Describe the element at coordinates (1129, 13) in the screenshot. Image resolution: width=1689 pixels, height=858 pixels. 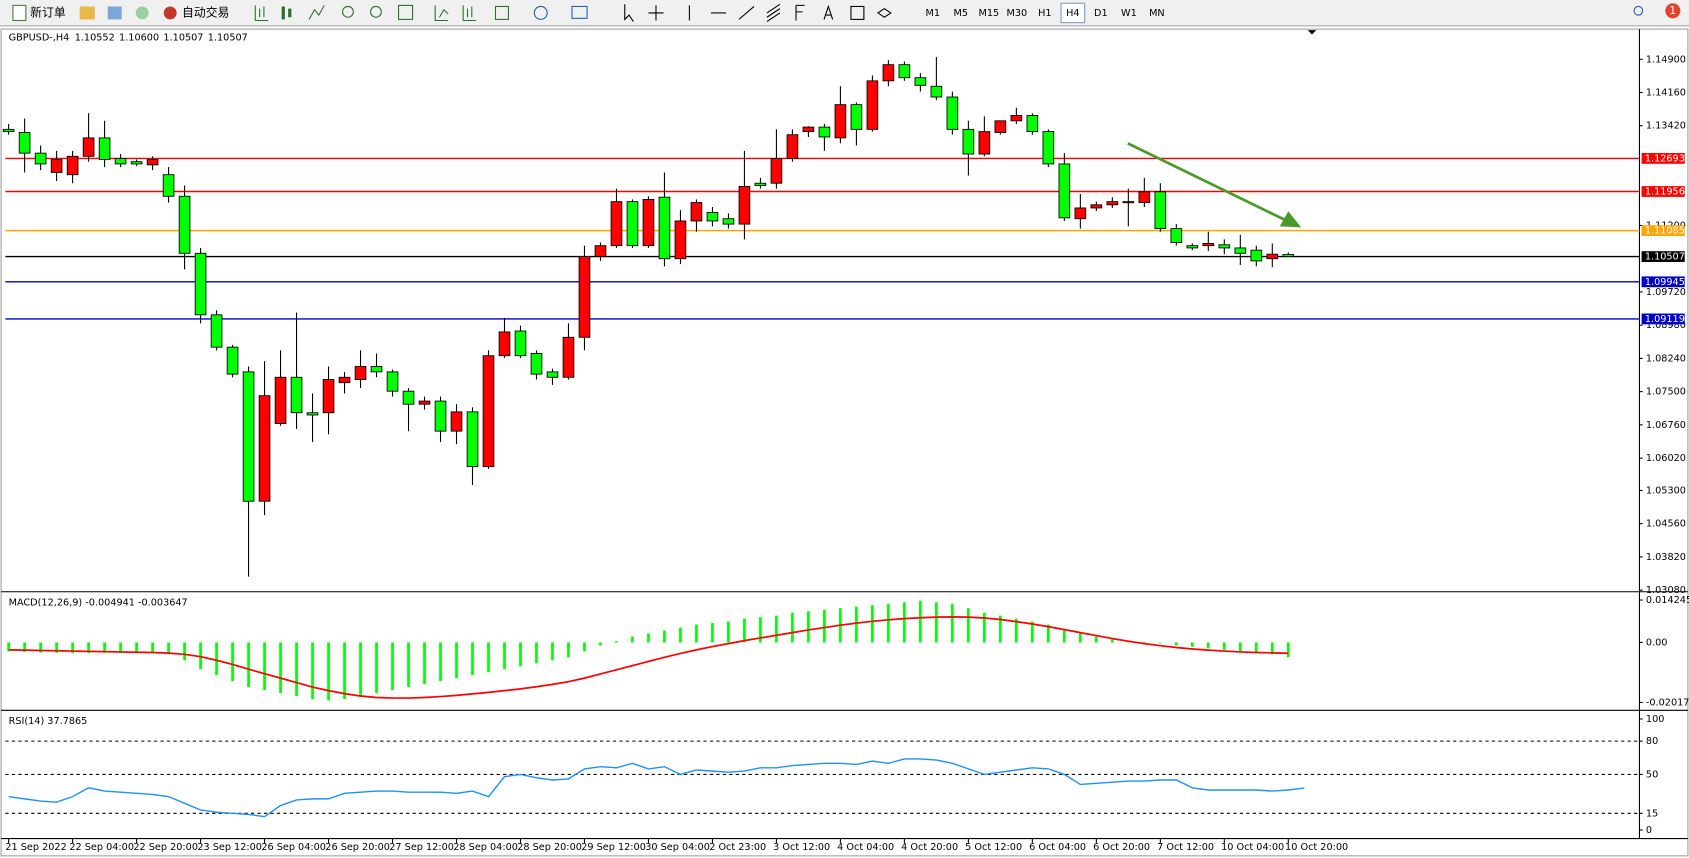
I see `timeframe-button: W1` at that location.